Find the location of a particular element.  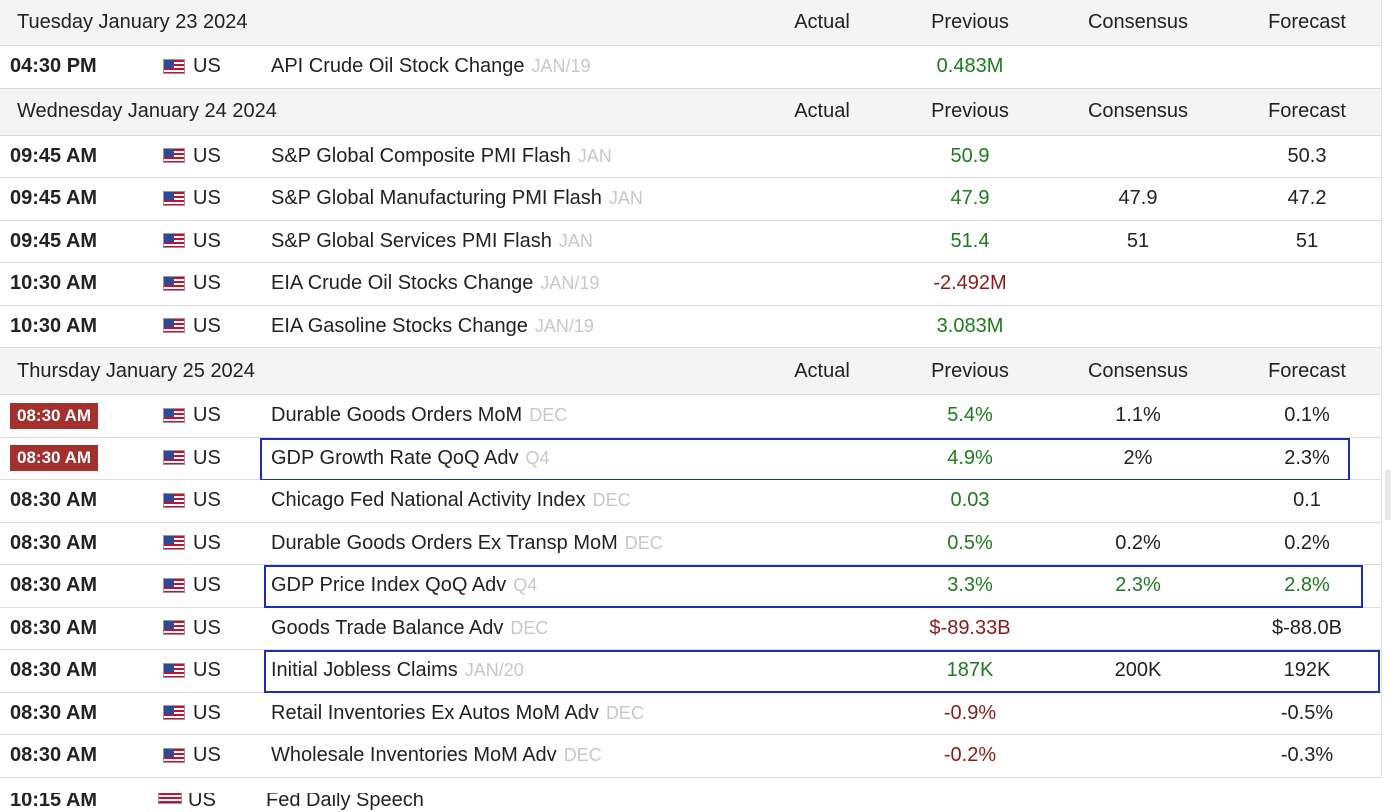

event-reference-period: JAN/19 is located at coordinates (561, 66).